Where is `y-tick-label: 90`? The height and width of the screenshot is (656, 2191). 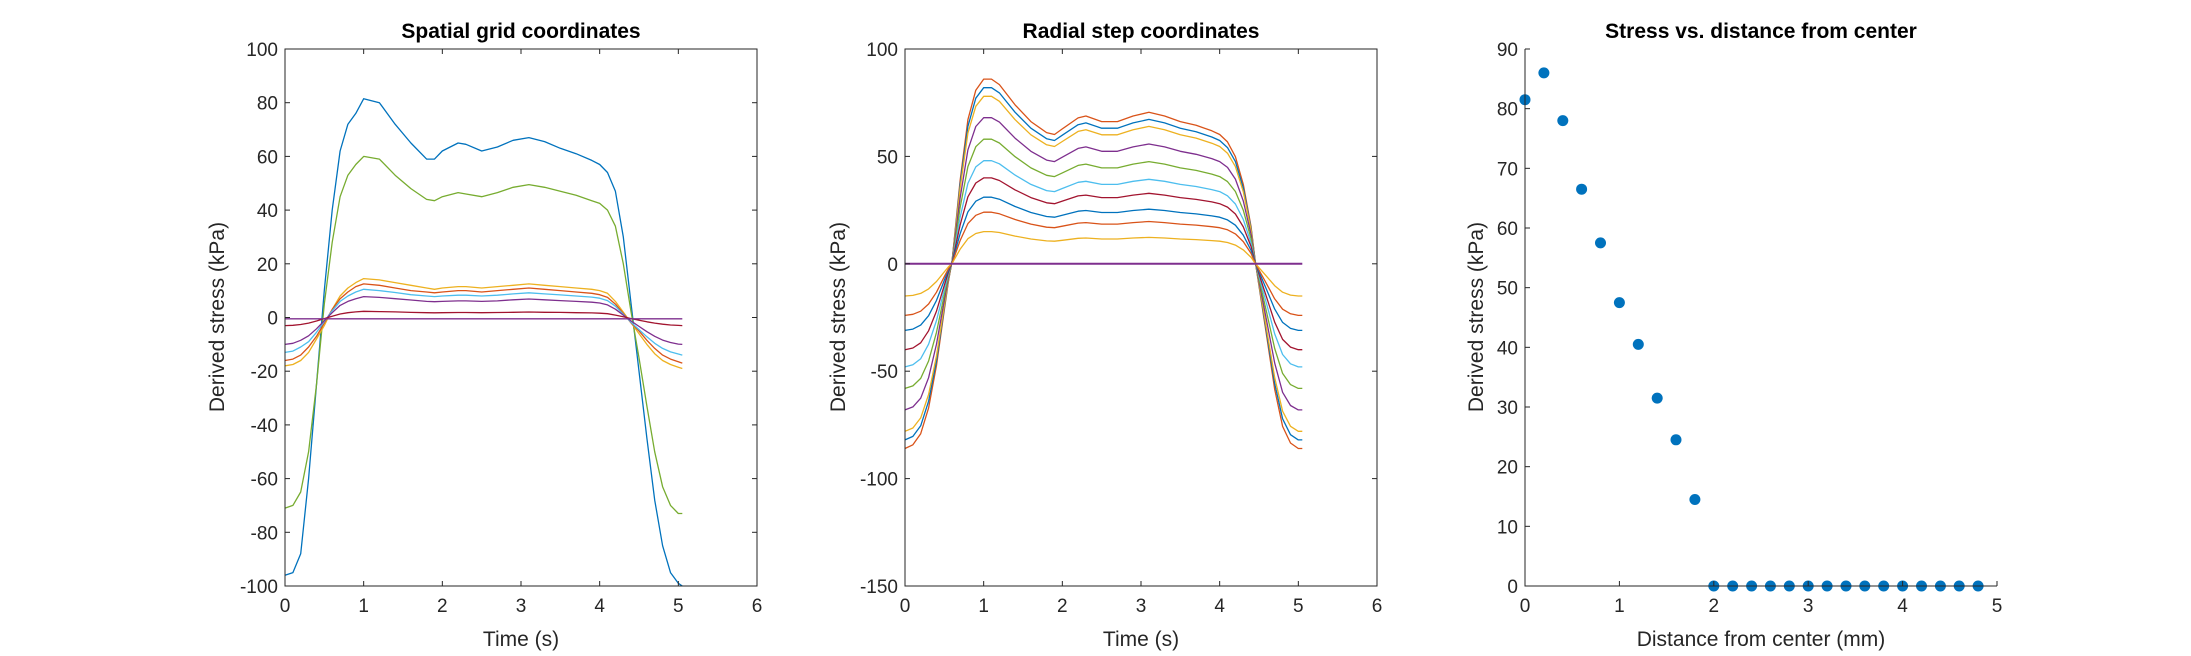
y-tick-label: 90 is located at coordinates (1507, 50).